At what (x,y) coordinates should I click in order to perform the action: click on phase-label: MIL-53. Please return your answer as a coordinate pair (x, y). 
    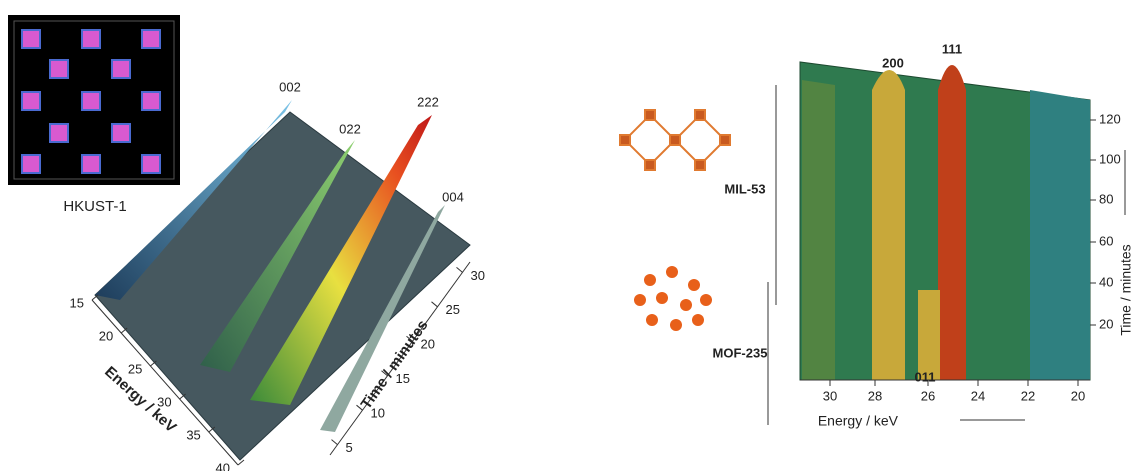
    Looking at the image, I should click on (744, 188).